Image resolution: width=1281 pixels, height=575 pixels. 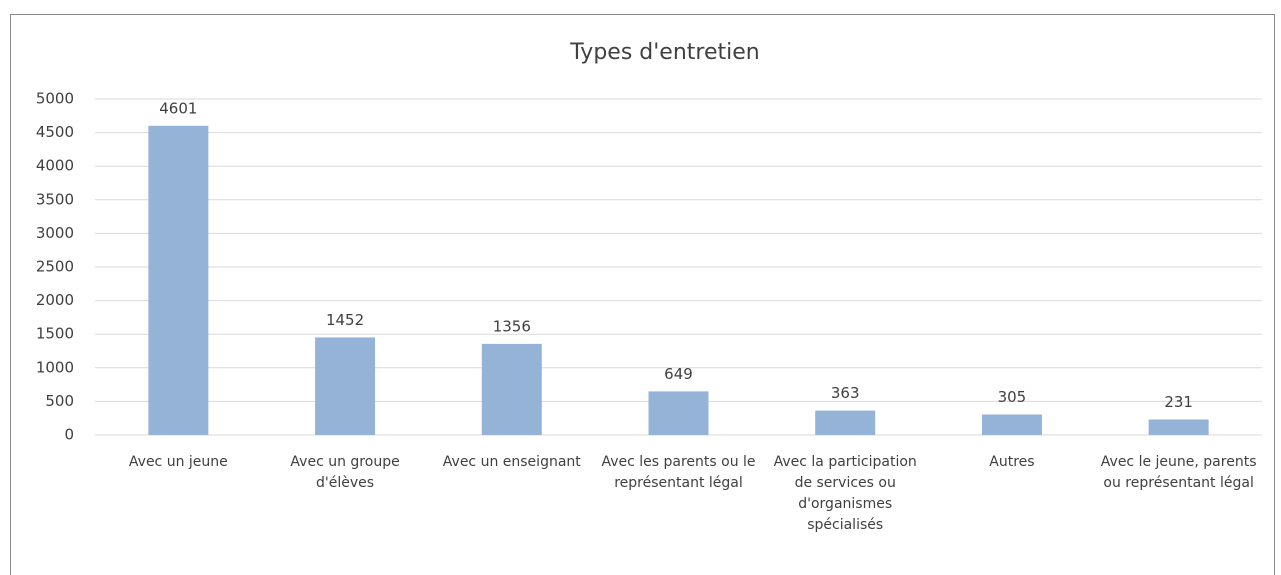 What do you see at coordinates (55, 334) in the screenshot?
I see `y-tick-label: 1500` at bounding box center [55, 334].